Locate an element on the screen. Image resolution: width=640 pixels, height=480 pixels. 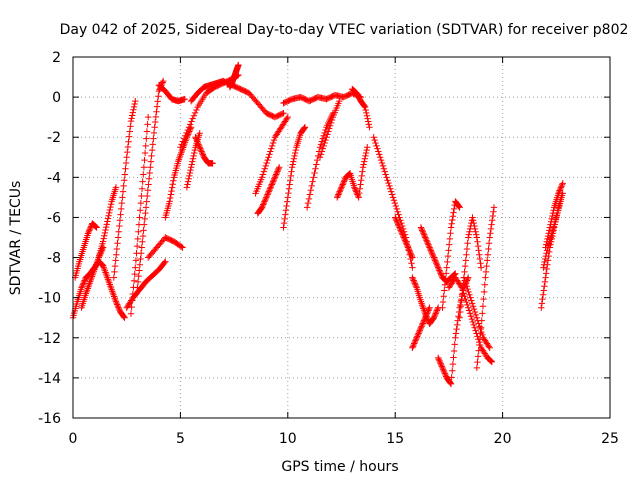
y-tick-label--6: -6 is located at coordinates (54, 218).